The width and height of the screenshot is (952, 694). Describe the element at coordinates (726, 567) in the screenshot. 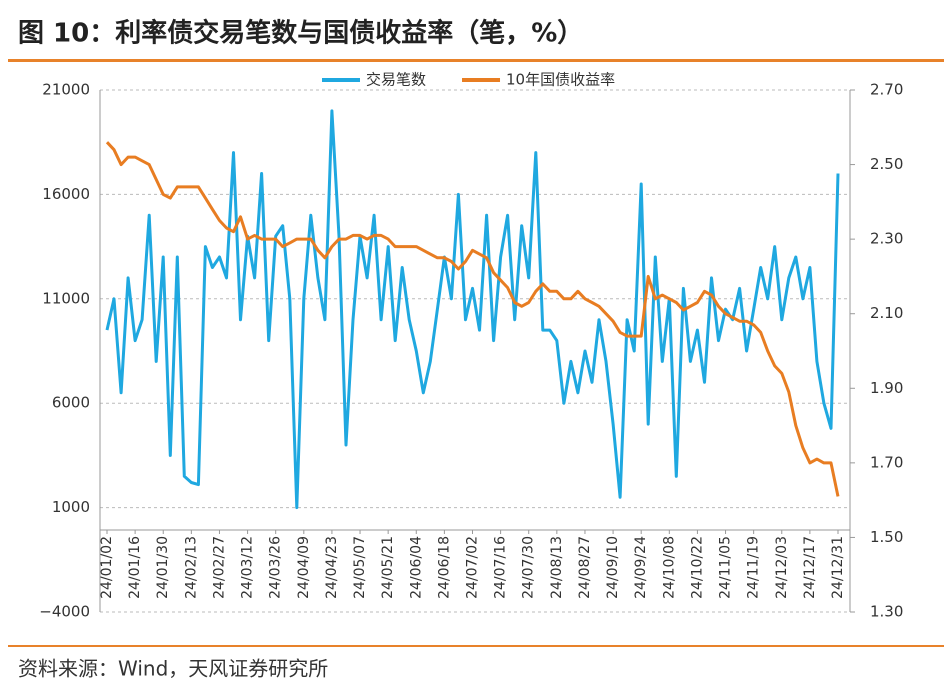

I see `x-tick-label: 24/11/05` at that location.